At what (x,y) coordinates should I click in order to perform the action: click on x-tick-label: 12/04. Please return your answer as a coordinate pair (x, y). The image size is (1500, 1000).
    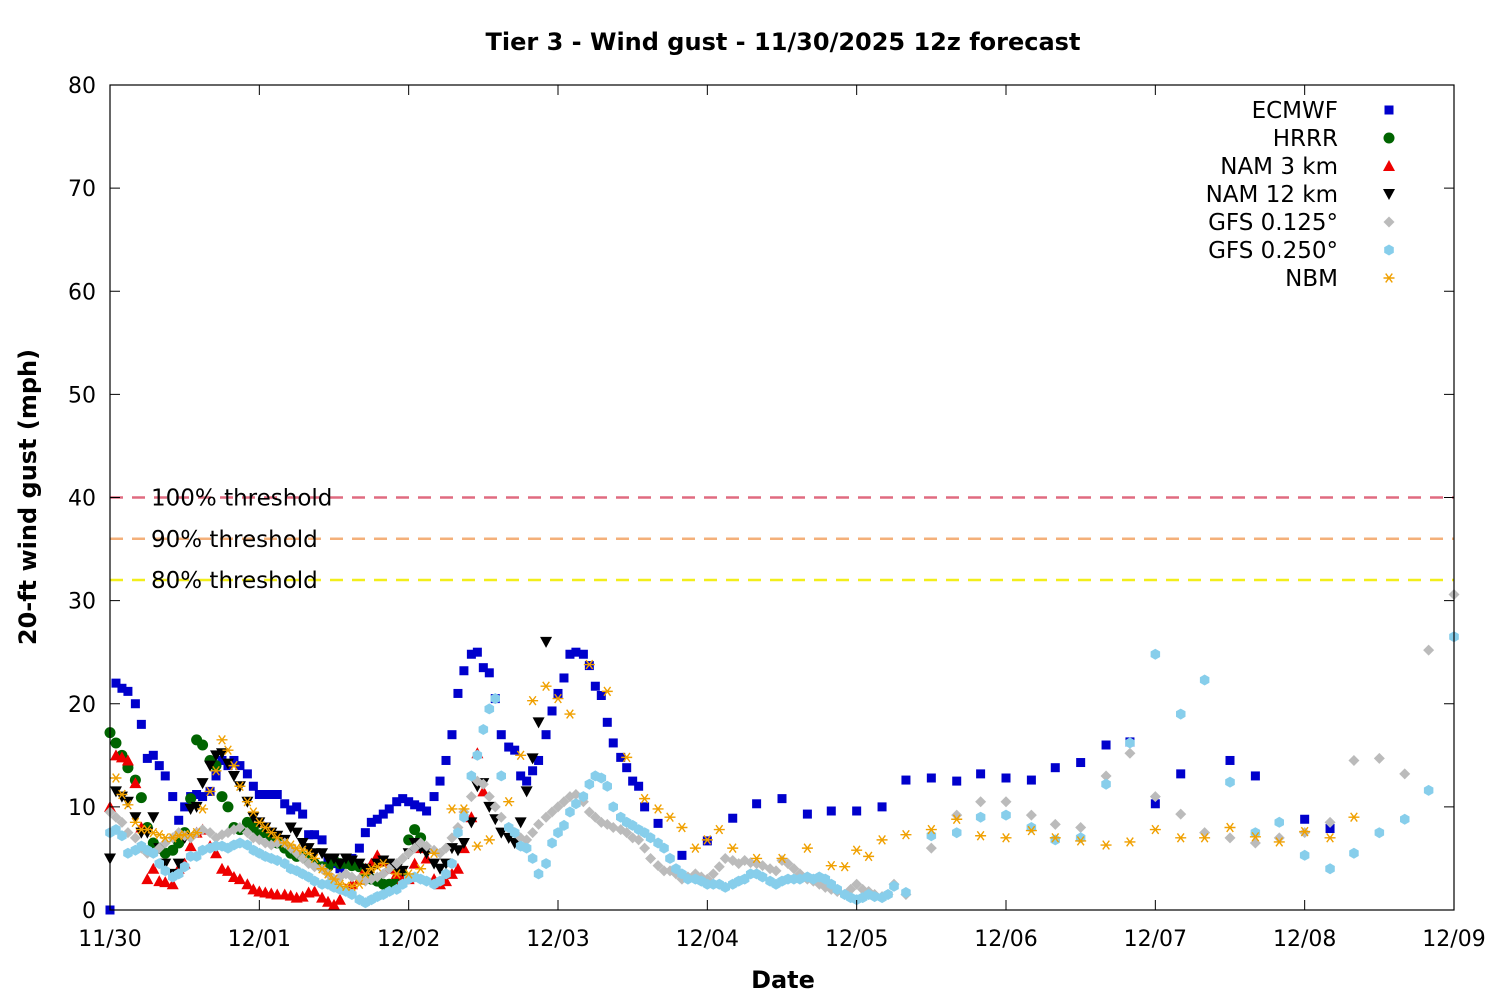
    Looking at the image, I should click on (707, 939).